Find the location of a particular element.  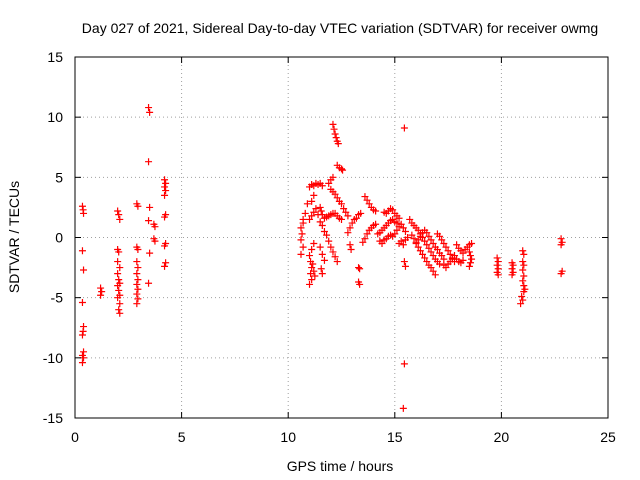

y-tick-label: -15 is located at coordinates (53, 418).